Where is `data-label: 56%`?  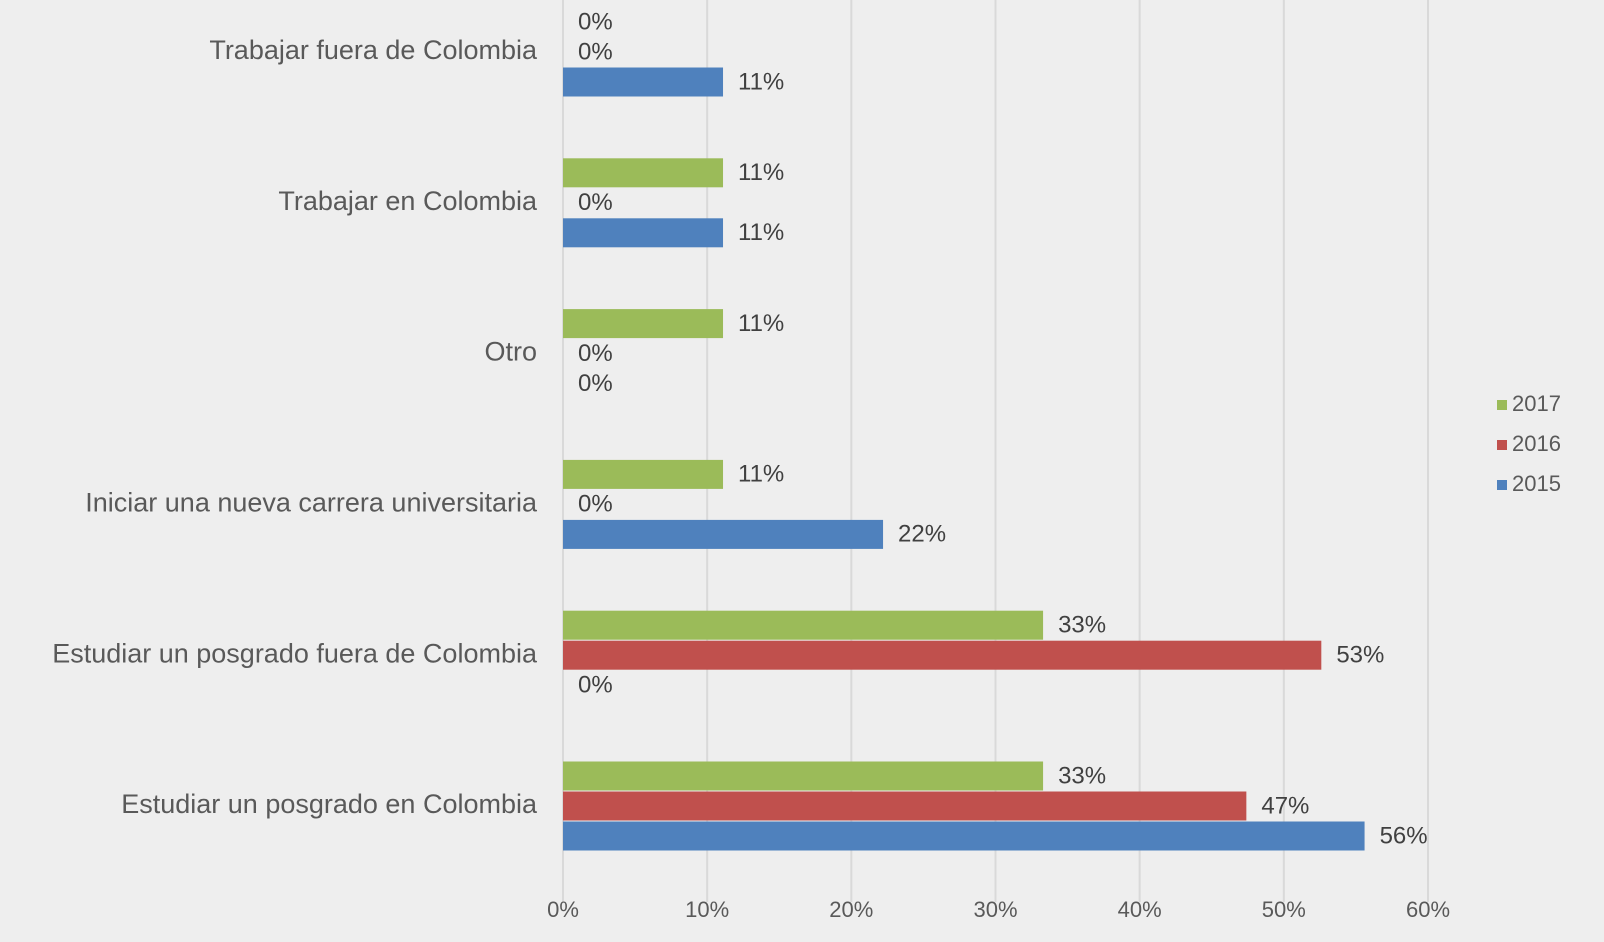
data-label: 56% is located at coordinates (1404, 835).